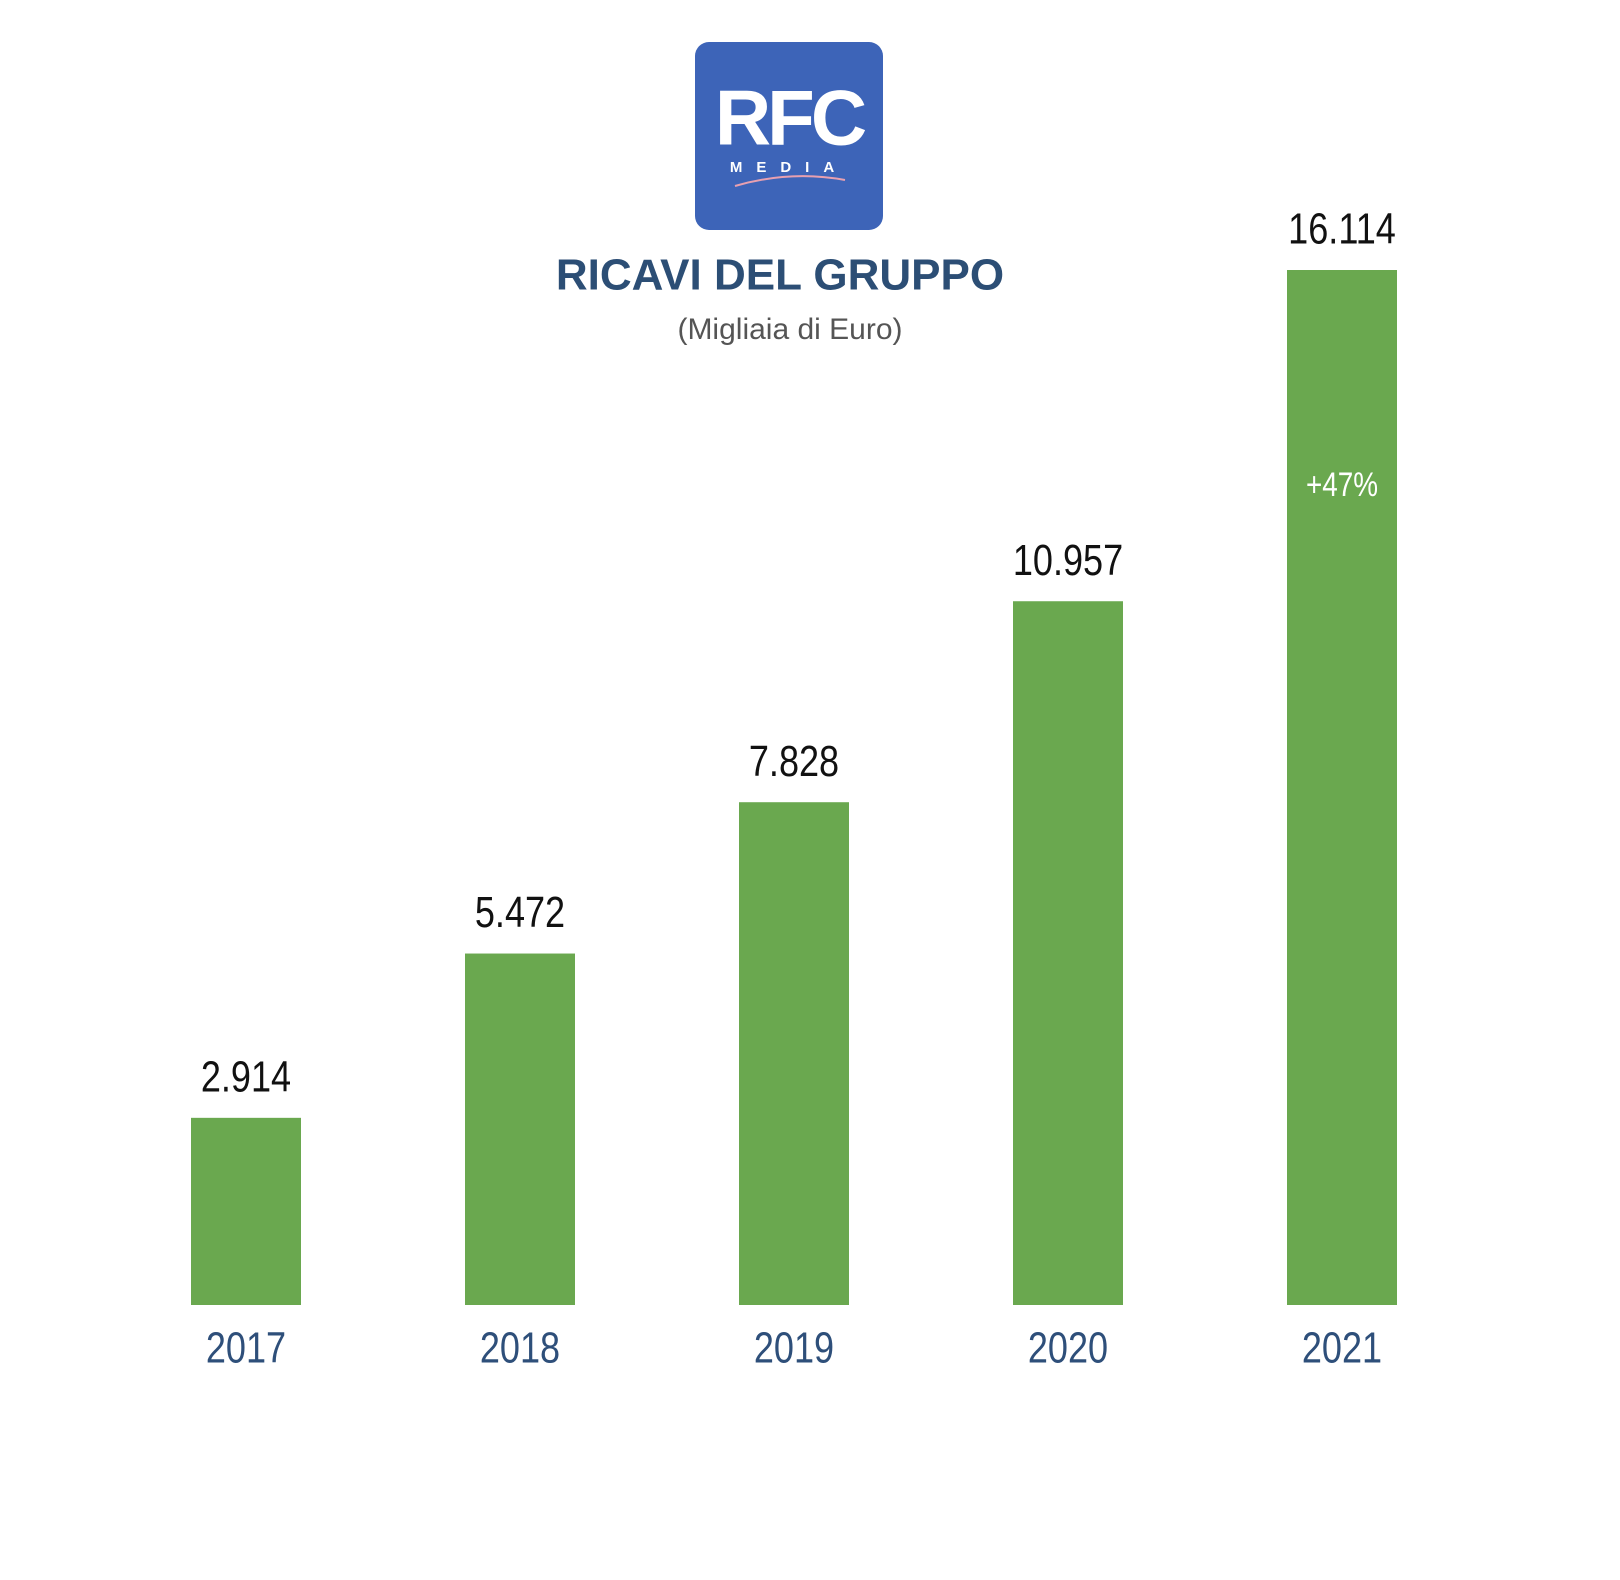 Image resolution: width=1620 pixels, height=1580 pixels. I want to click on value-label: 5.472, so click(520, 912).